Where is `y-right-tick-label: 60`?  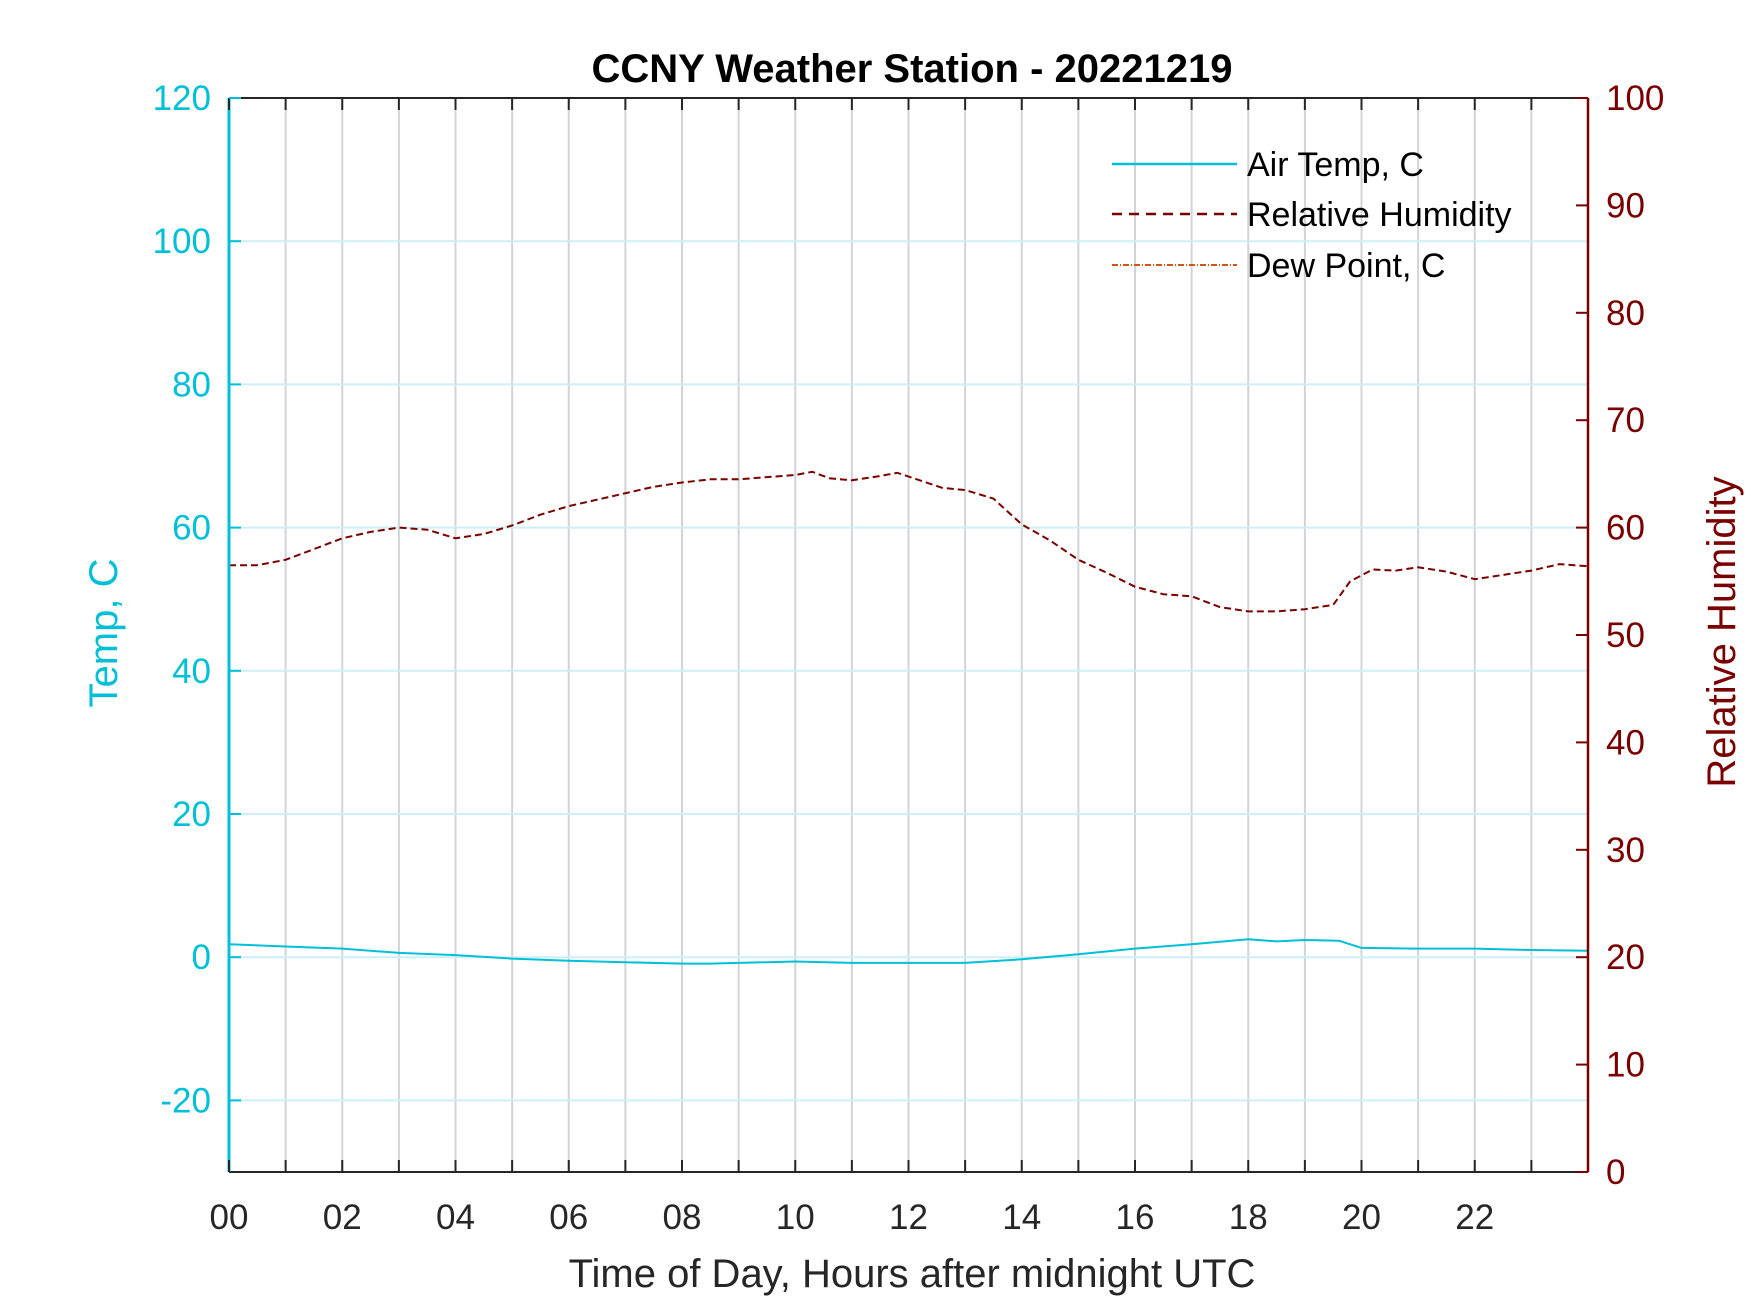
y-right-tick-label: 60 is located at coordinates (1625, 528).